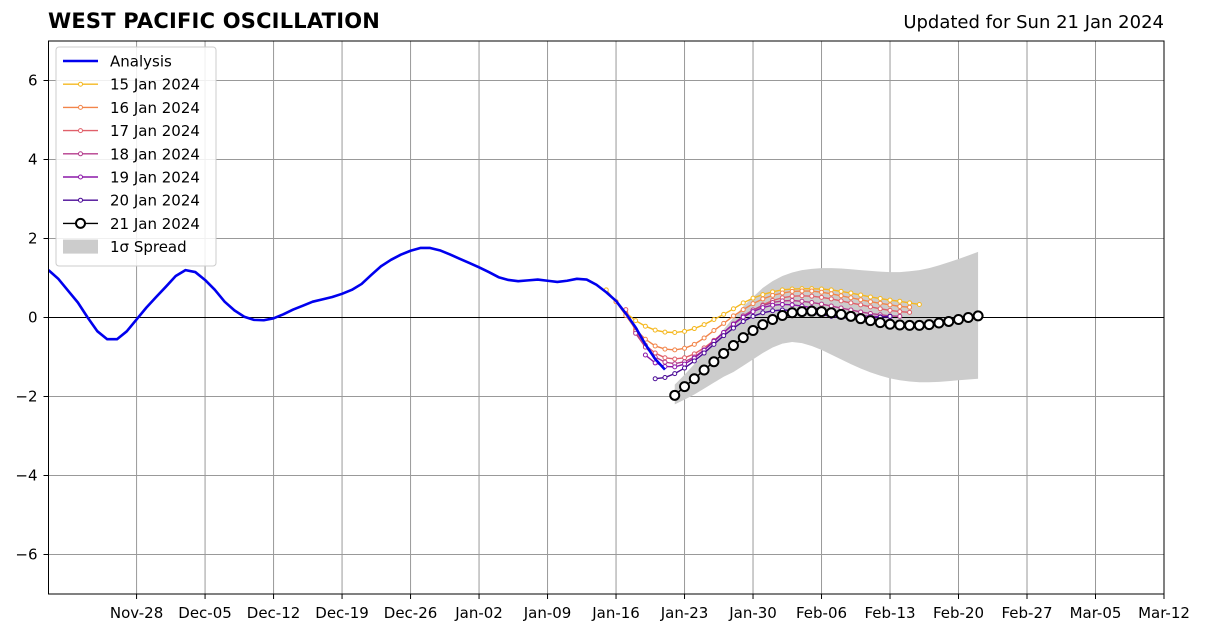 This screenshot has width=1205, height=633. I want to click on legend-item: 21 Jan 2024, so click(131, 224).